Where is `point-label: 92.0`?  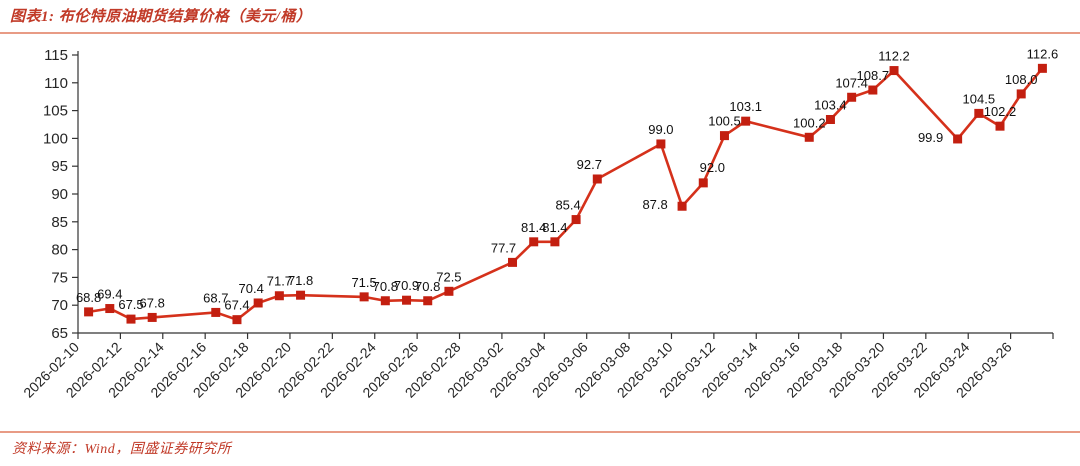
point-label: 92.0 is located at coordinates (712, 167).